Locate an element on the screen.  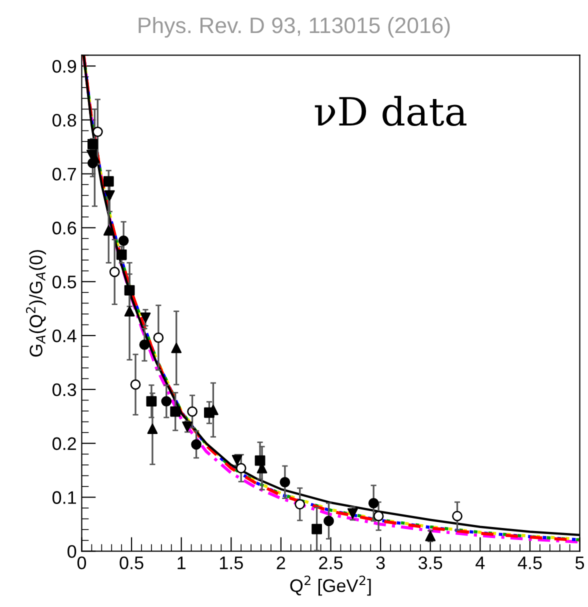
y-axis-title: G$_{A}$(Q$^{2}$)/G$_{A}$(0) is located at coordinates (36, 303).